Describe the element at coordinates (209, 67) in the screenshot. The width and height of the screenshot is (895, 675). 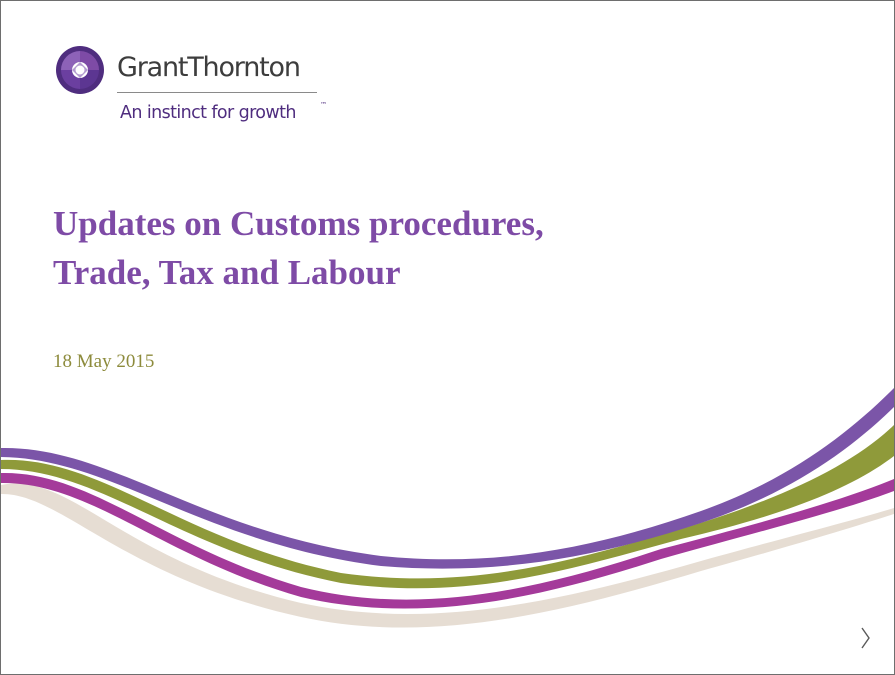
I see `logo-wordmark: GrantThornton` at that location.